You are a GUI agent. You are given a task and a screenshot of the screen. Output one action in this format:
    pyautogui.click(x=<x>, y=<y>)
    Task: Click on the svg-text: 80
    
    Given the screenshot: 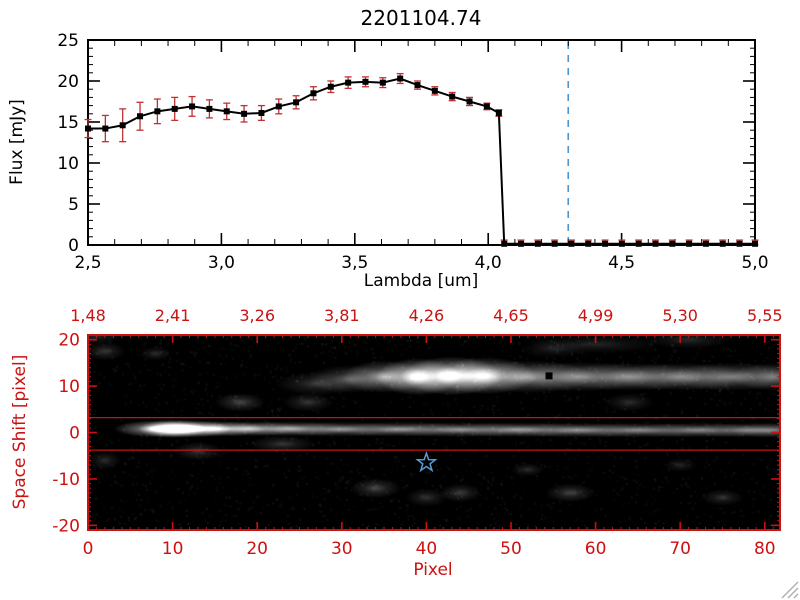 What is the action you would take?
    pyautogui.click(x=765, y=549)
    